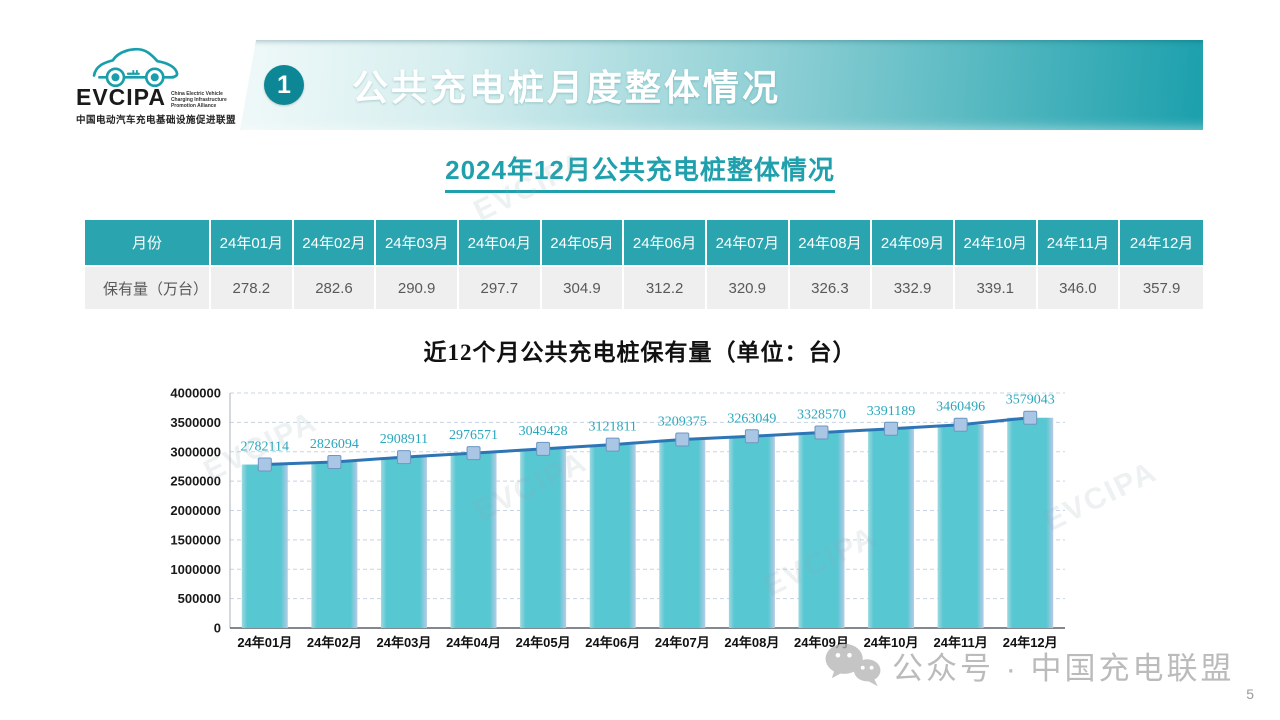 The height and width of the screenshot is (720, 1280). I want to click on section-number-badge: 1, so click(284, 85).